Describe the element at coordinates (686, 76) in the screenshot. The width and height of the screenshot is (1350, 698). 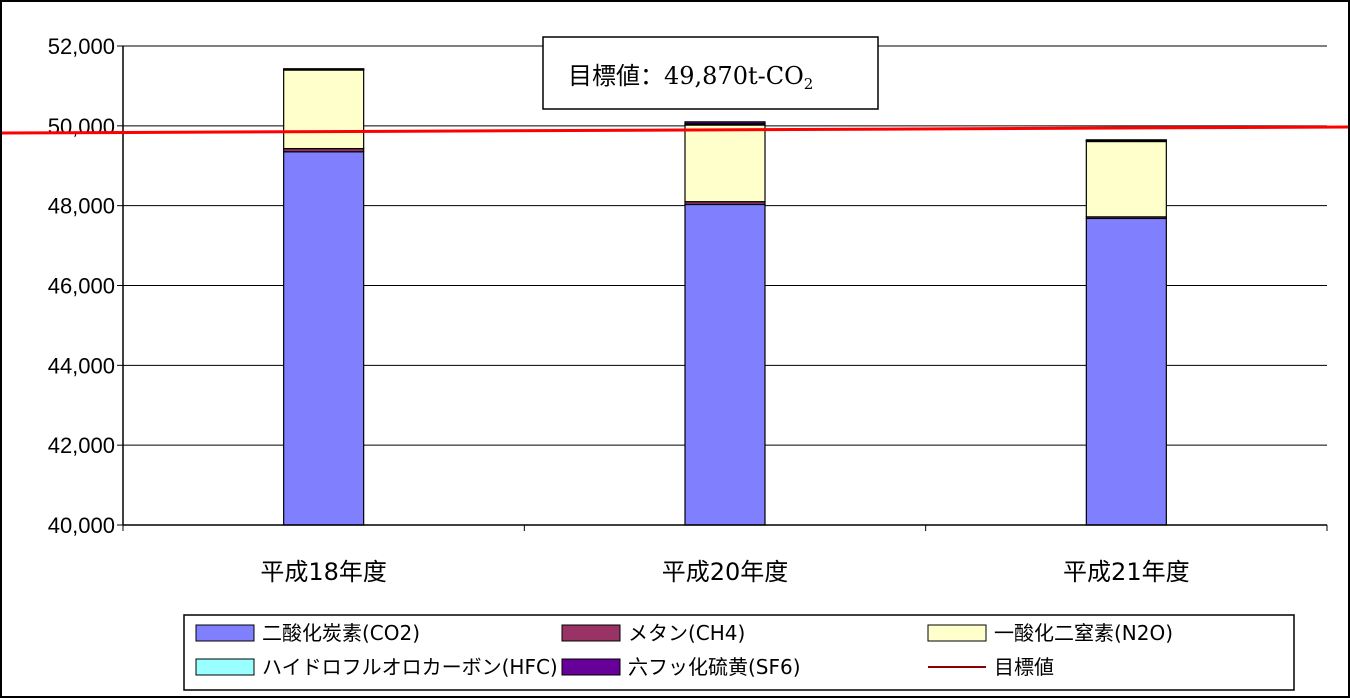
I see `annotation-main: 目標値：49,870t-CO` at that location.